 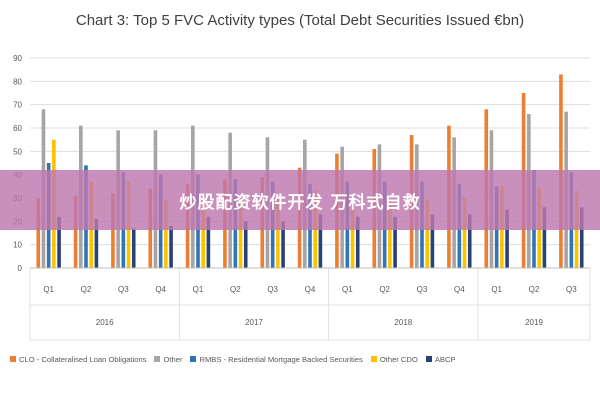 I want to click on y-tick-label: 10, so click(x=17, y=245).